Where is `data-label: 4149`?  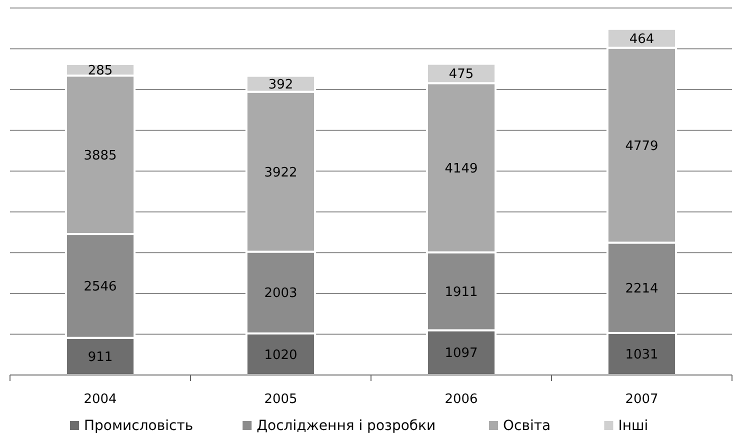 data-label: 4149 is located at coordinates (461, 168).